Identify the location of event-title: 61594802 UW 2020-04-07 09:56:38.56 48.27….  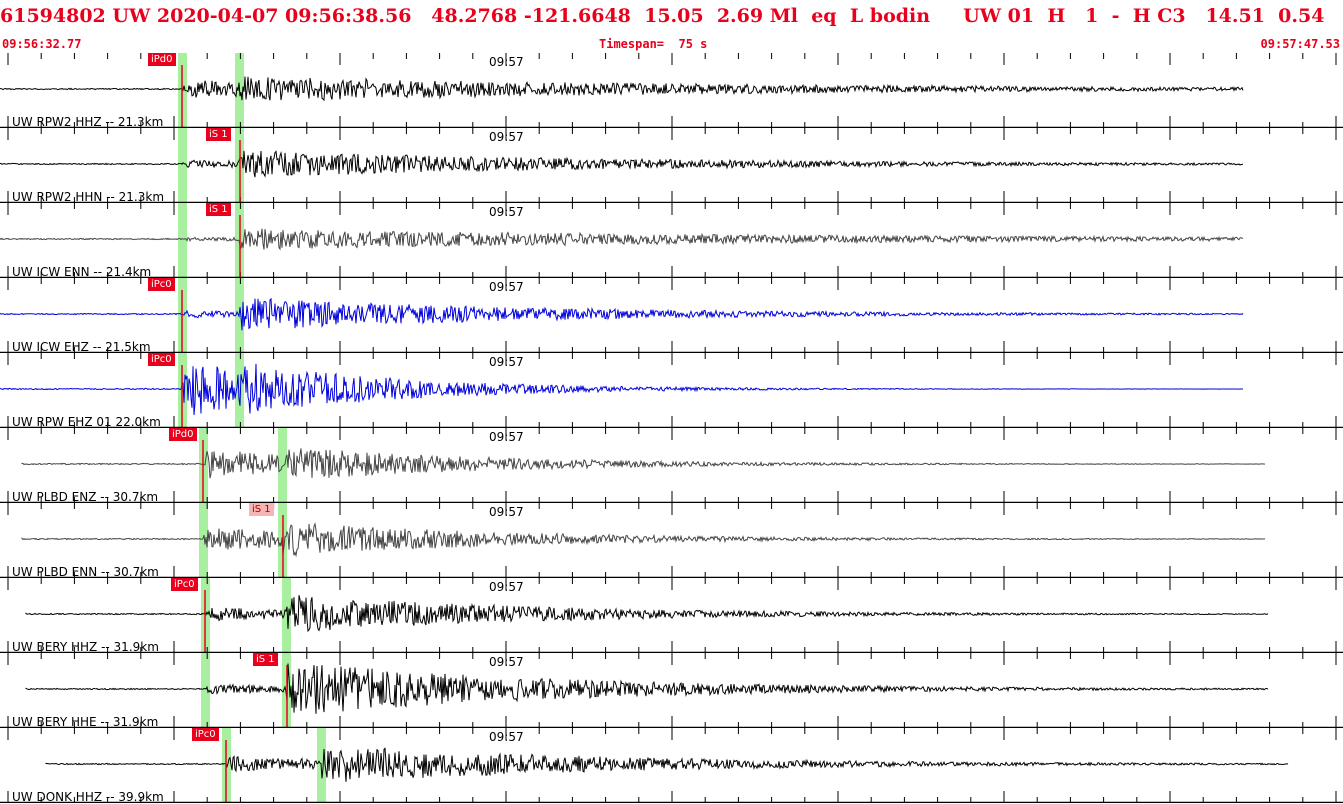
(662, 16).